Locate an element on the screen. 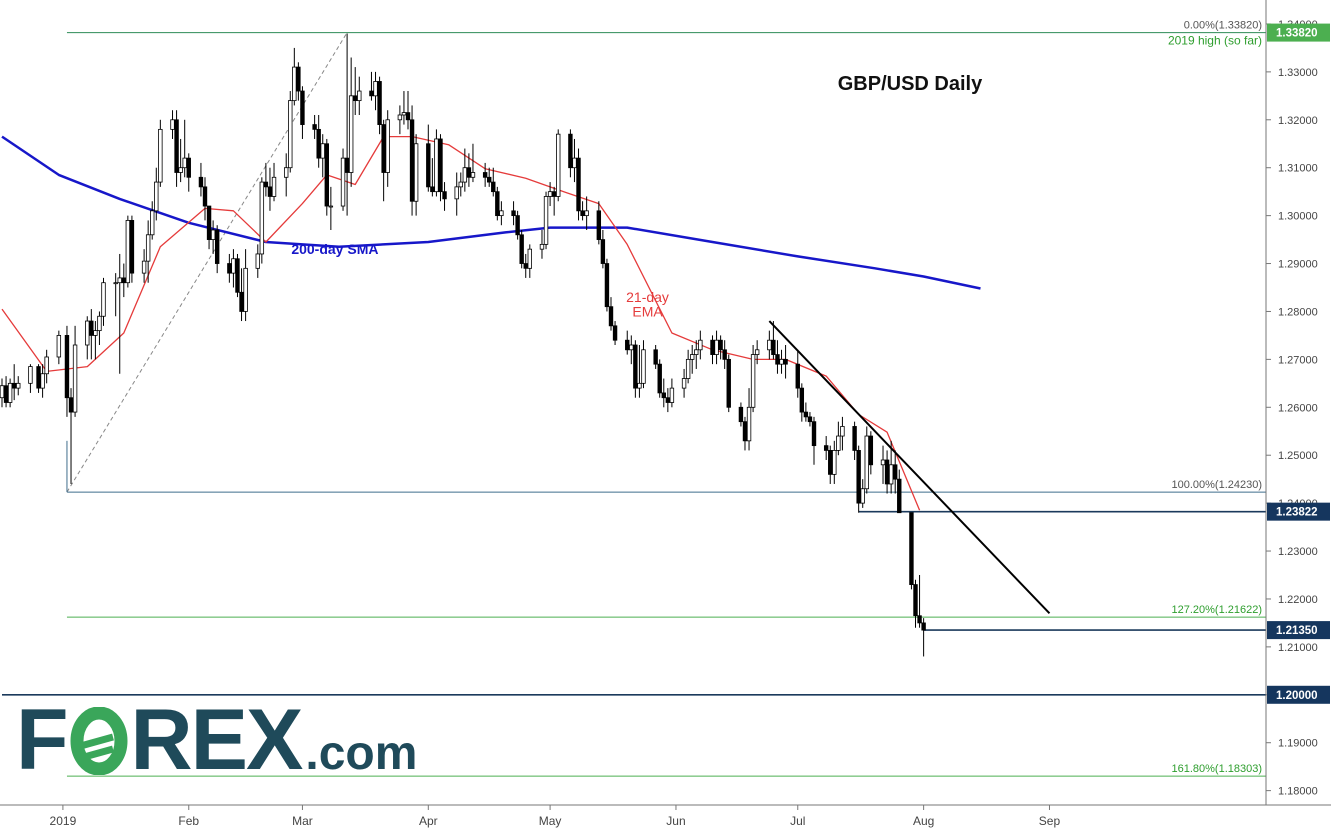 This screenshot has height=839, width=1331. y-tick-label: 1.29000 is located at coordinates (1298, 265).